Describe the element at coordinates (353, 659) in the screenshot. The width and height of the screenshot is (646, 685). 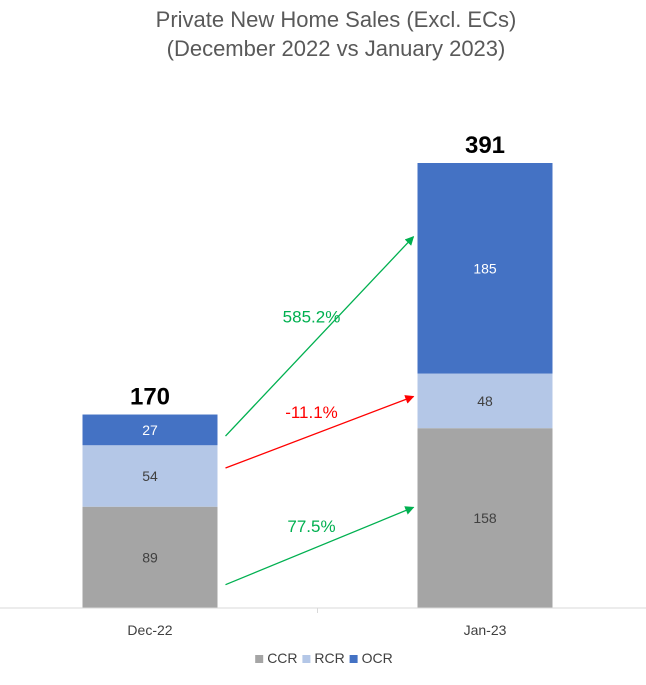
I see `legend-swatch-ocr` at that location.